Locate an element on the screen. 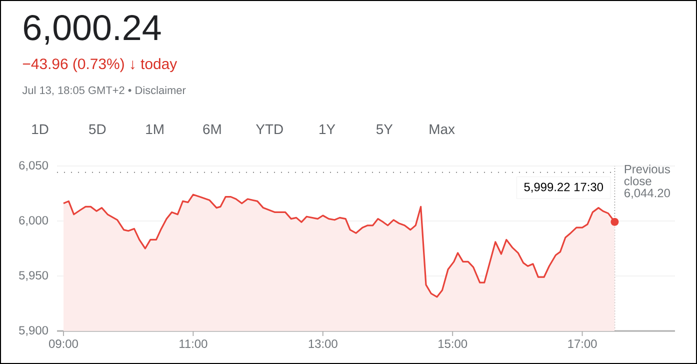 The height and width of the screenshot is (364, 697). y-tick-label: 6,050 is located at coordinates (33, 166).